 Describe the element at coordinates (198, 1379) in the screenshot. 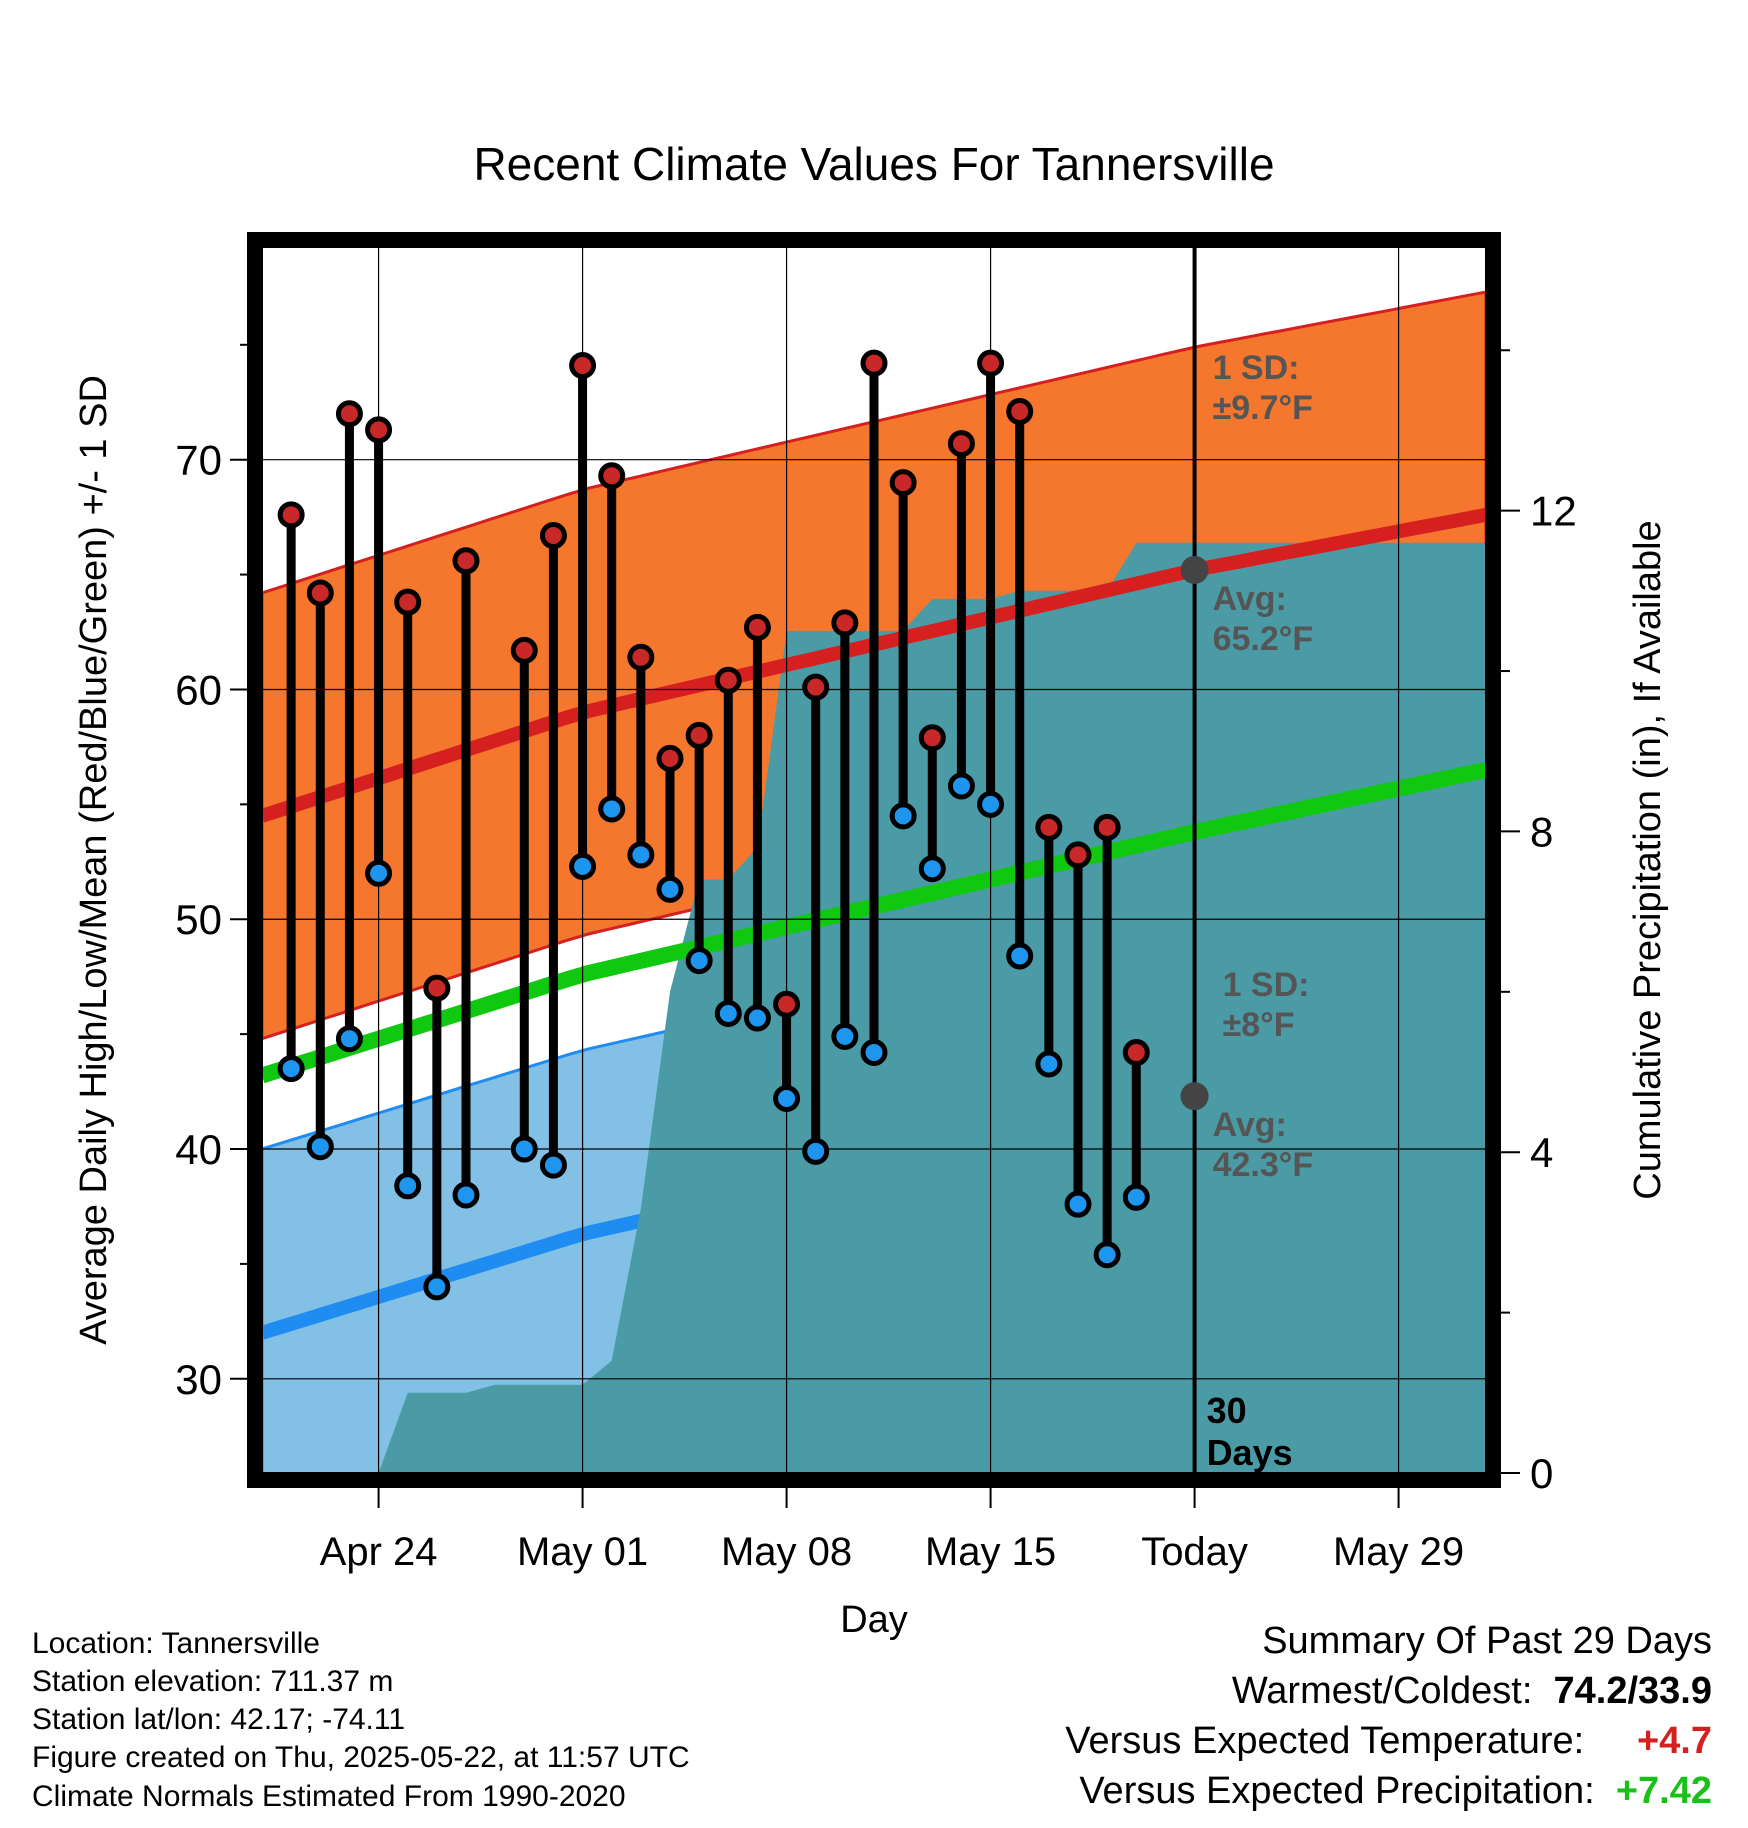

I see `y-tick-label: 30` at that location.